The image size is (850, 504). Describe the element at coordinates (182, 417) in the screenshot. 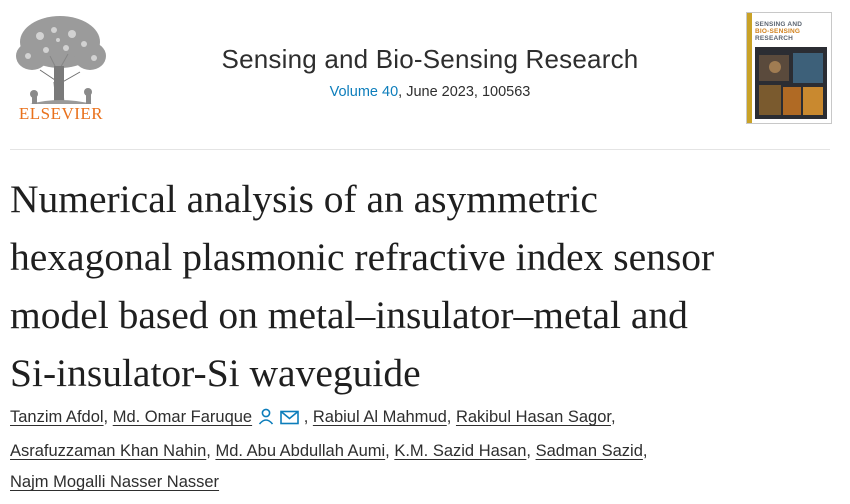

I see `author-link: Md. Omar Faruque` at that location.